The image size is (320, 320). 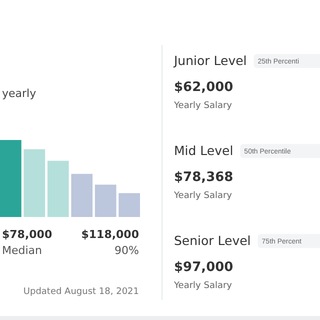 I want to click on text: Junior Level, so click(x=210, y=60).